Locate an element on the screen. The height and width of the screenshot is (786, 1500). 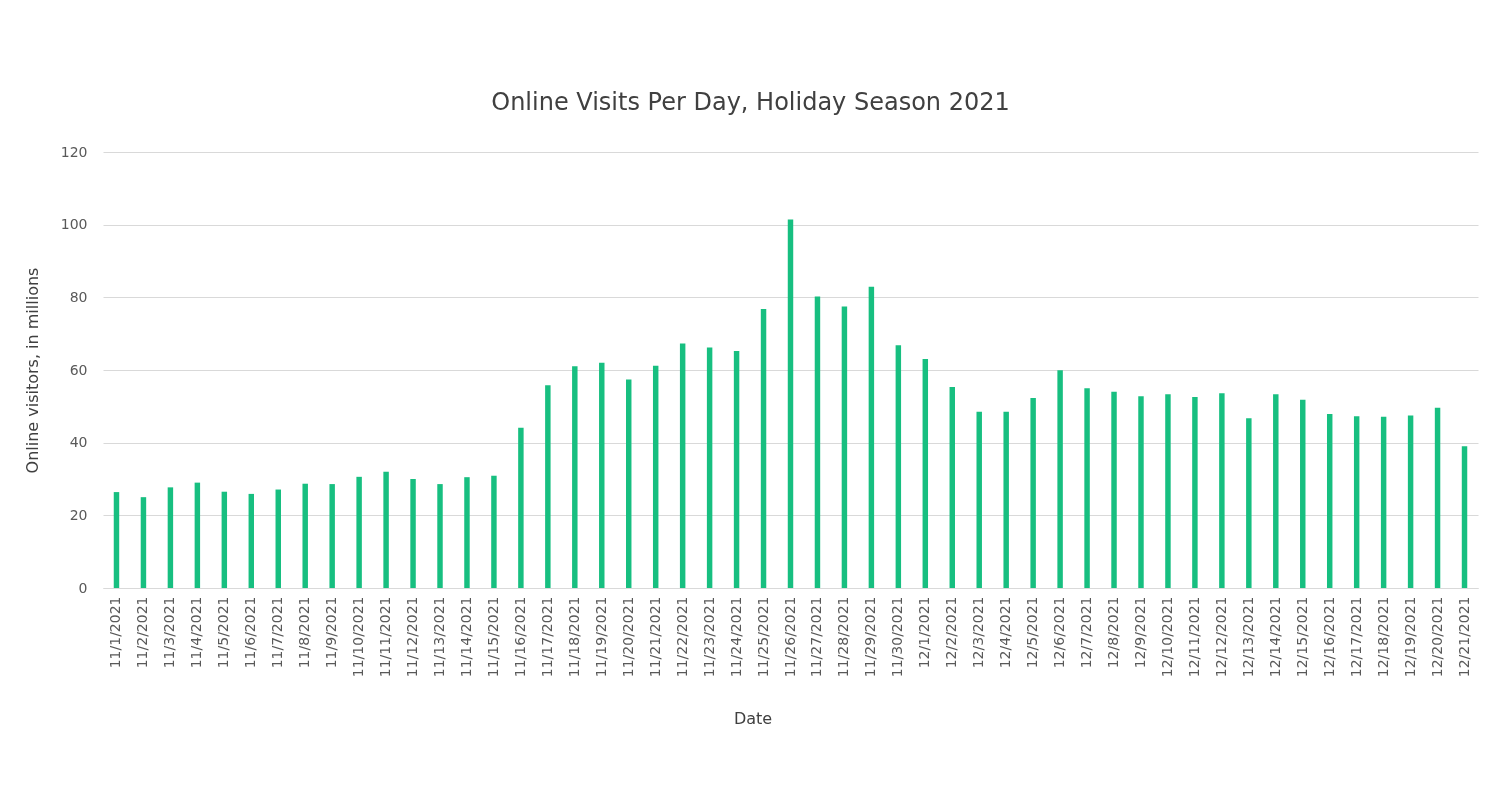
x-tick-label: 11/23/2021 is located at coordinates (708, 637).